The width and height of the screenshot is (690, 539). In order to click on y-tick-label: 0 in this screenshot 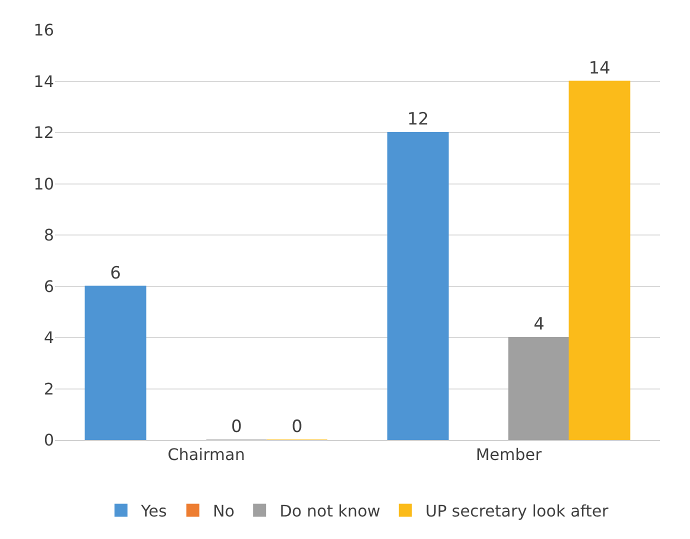, I will do `click(49, 440)`.